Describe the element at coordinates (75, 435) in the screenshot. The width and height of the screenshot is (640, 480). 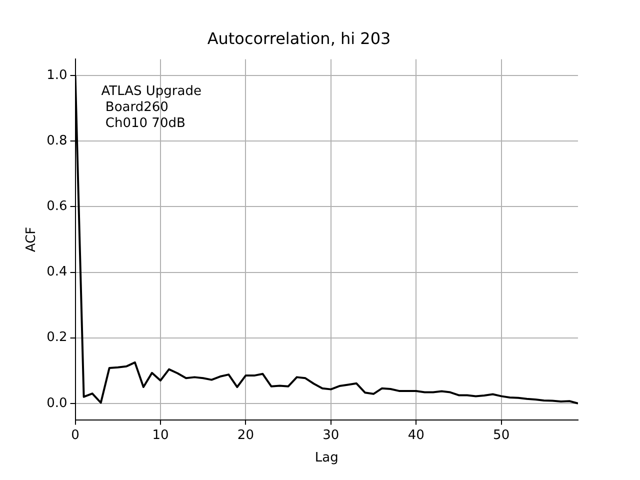
I see `x-tick-label: 0` at that location.